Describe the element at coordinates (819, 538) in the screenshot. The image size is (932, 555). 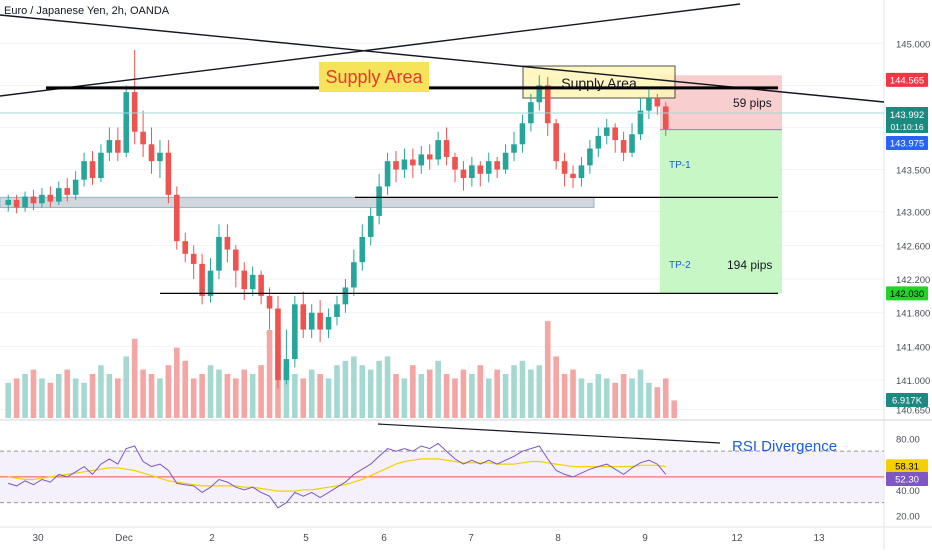
I see `time-tick-label: 13` at that location.